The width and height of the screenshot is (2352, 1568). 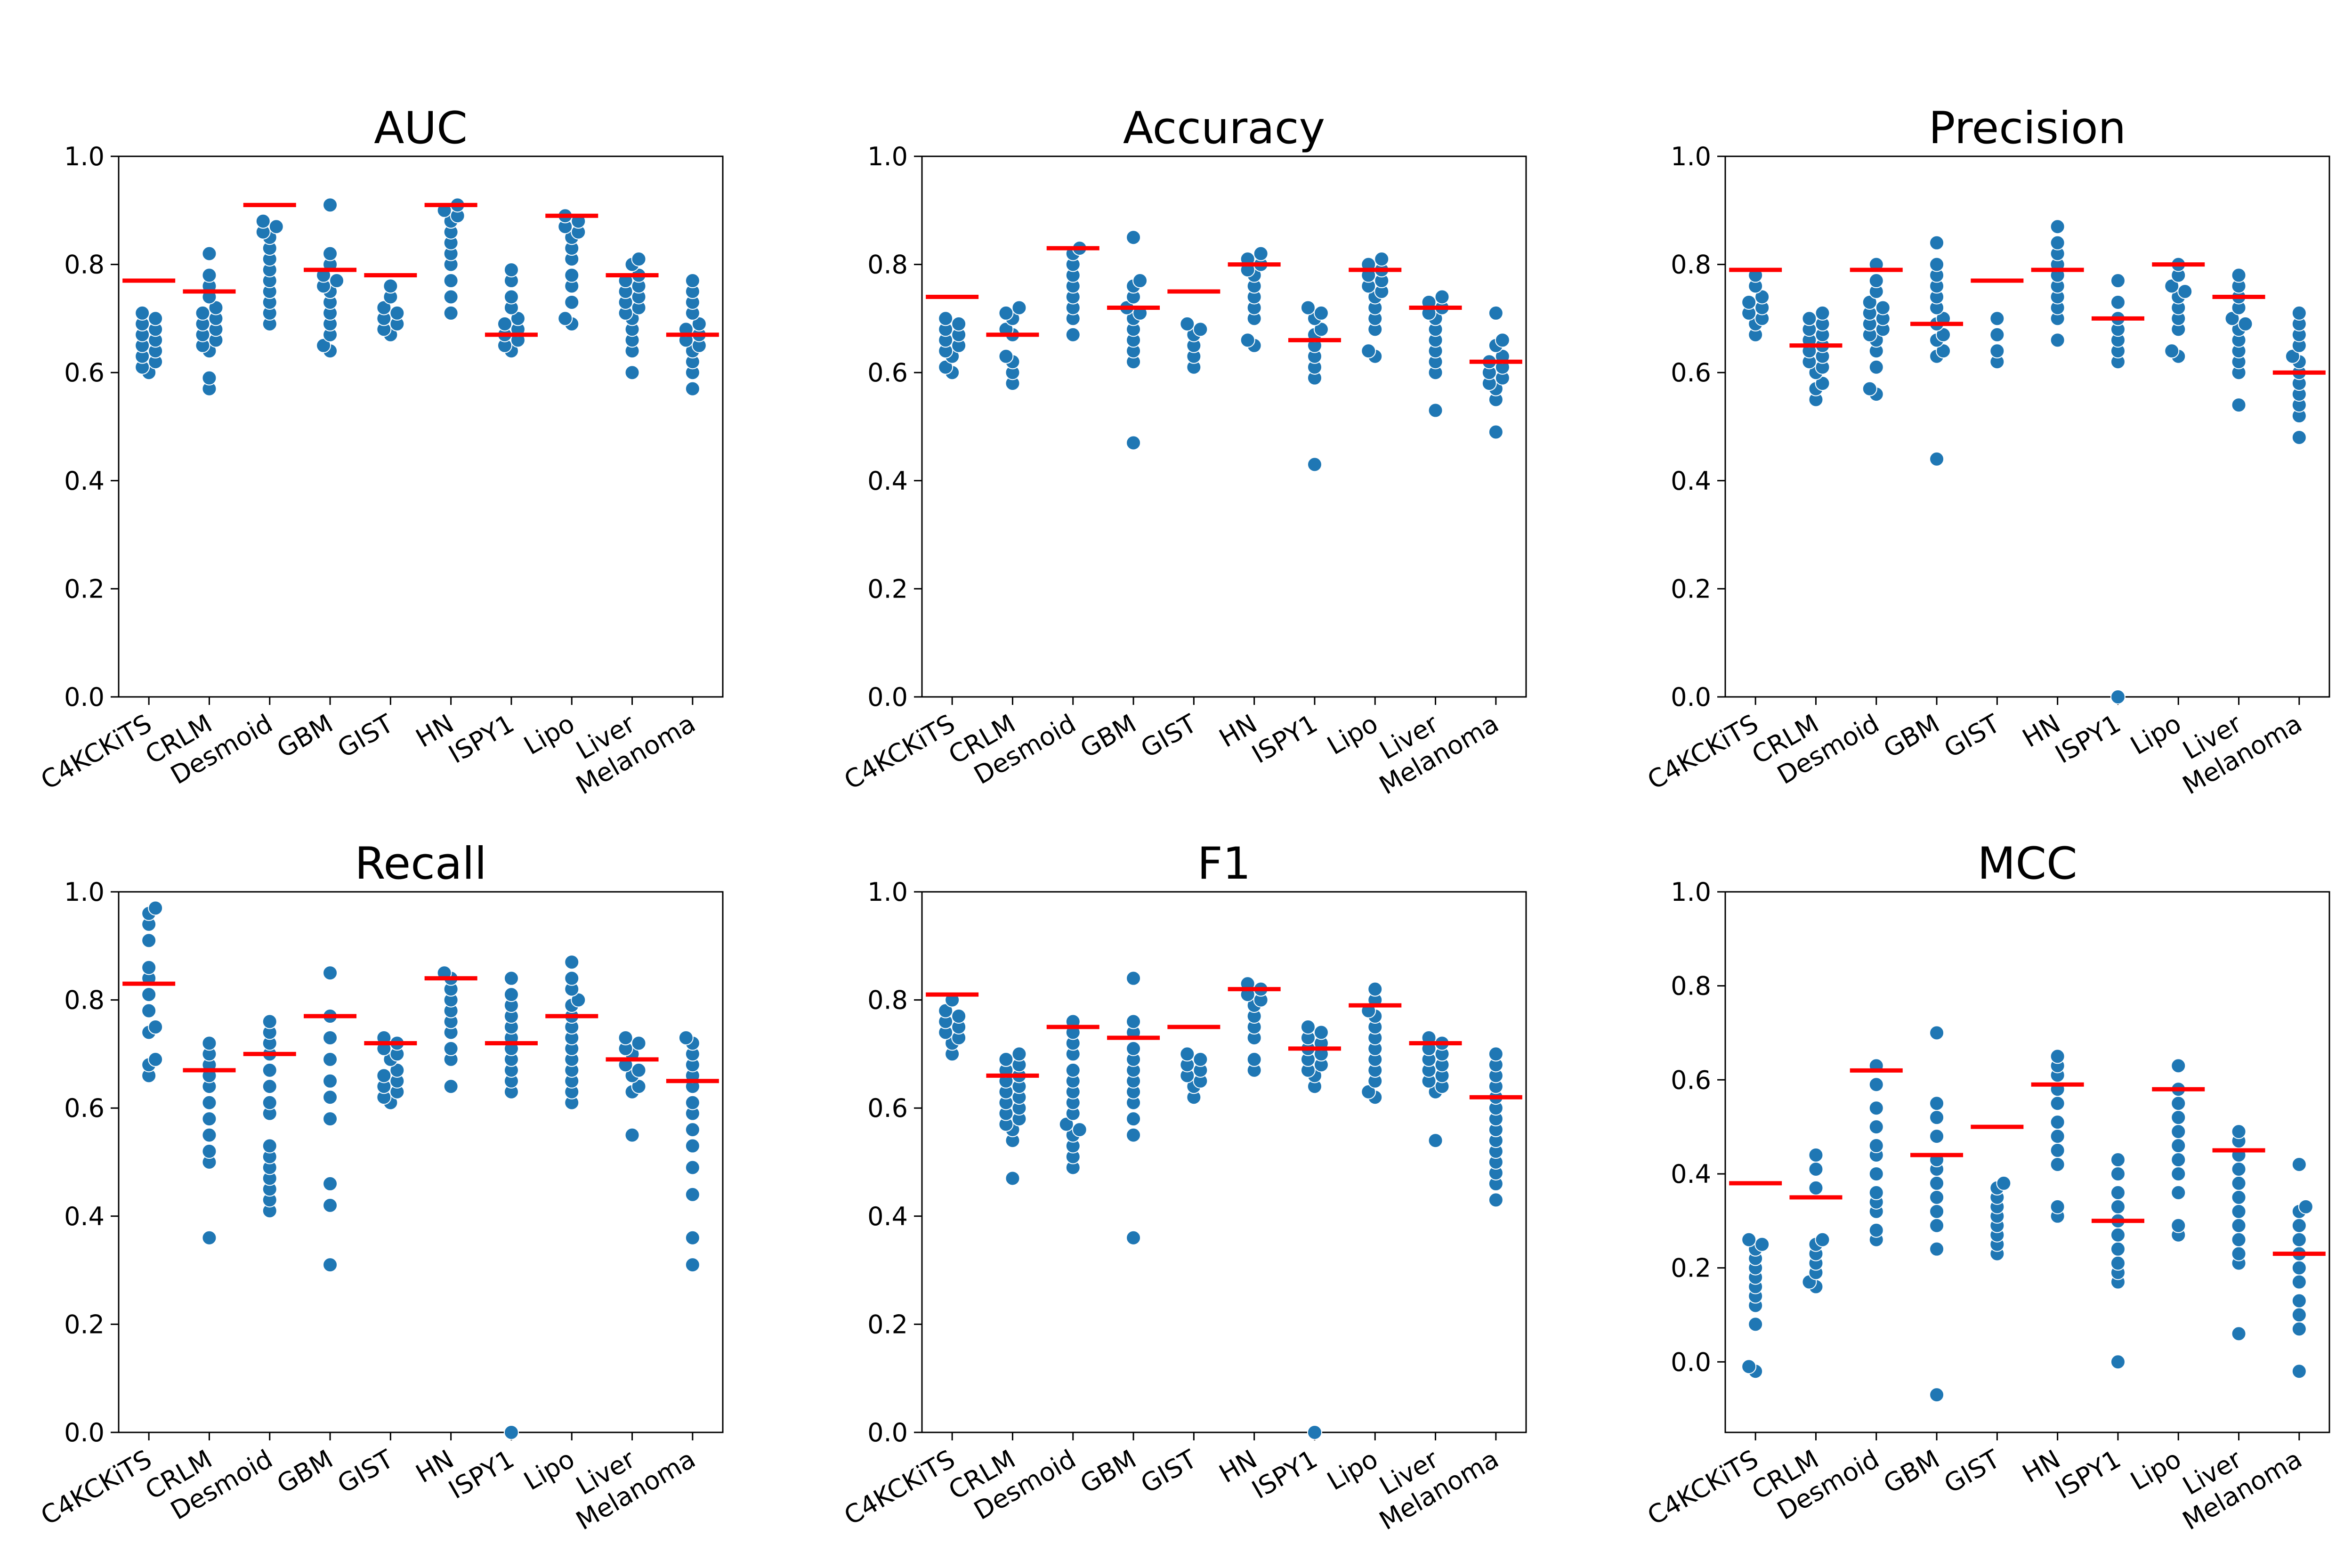 What do you see at coordinates (2027, 863) in the screenshot?
I see `panel-title: MCC` at bounding box center [2027, 863].